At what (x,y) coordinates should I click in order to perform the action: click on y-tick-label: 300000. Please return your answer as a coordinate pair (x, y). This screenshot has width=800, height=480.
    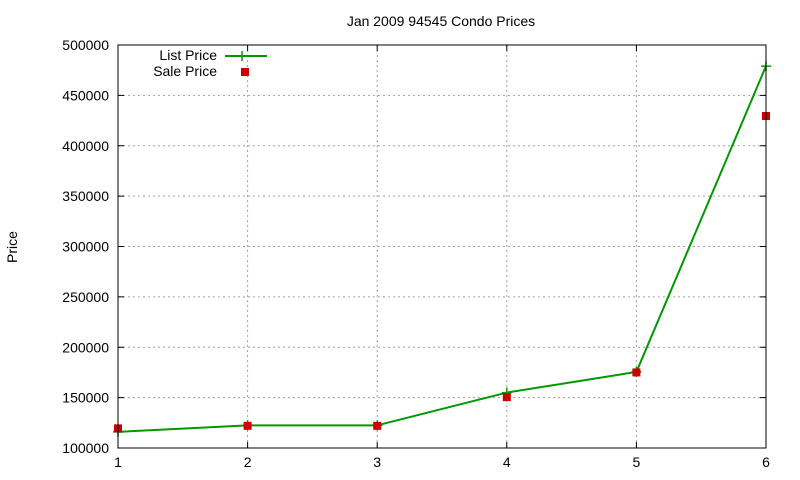
    Looking at the image, I should click on (85, 247).